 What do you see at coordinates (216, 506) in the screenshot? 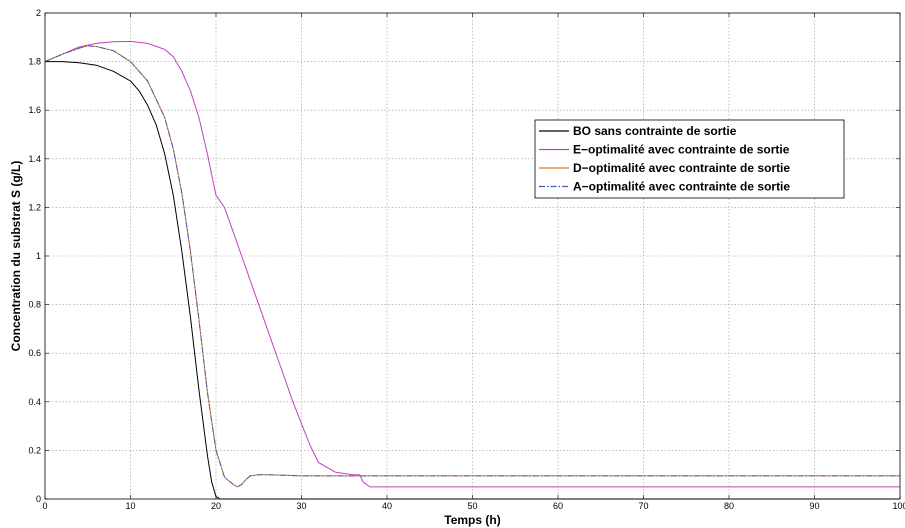
I see `x-tick-label: 20` at bounding box center [216, 506].